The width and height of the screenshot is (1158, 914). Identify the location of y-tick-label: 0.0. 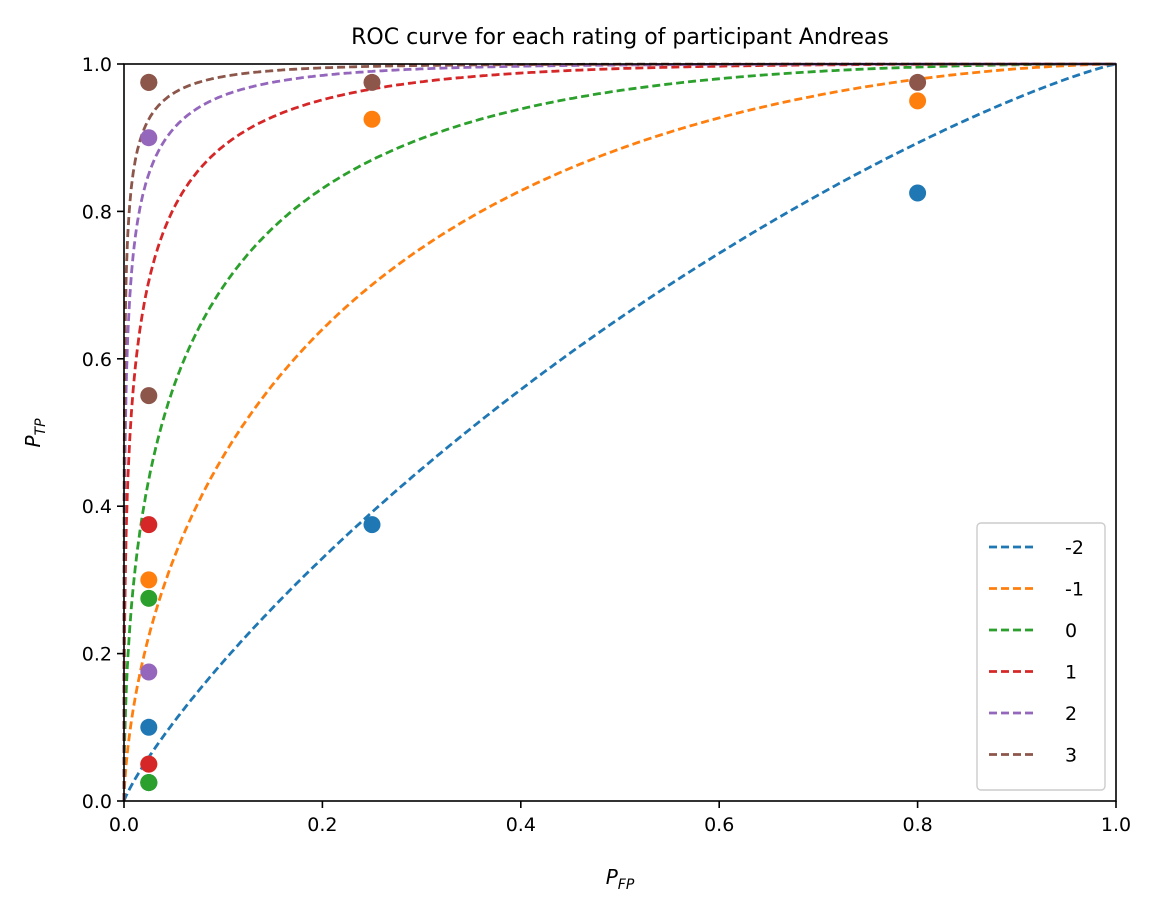
(97, 802).